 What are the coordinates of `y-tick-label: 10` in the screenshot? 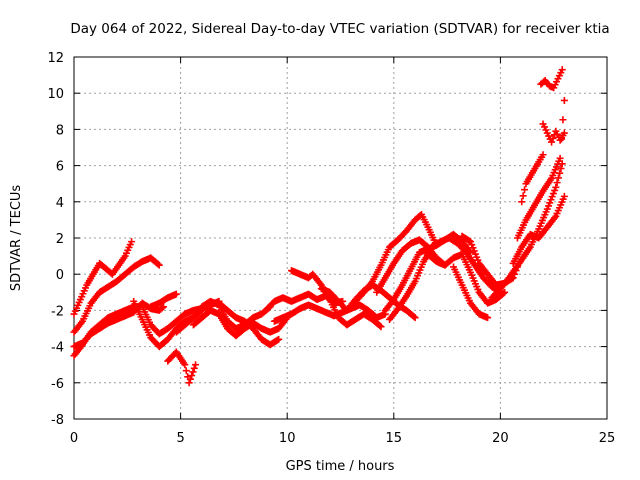 It's located at (55, 94).